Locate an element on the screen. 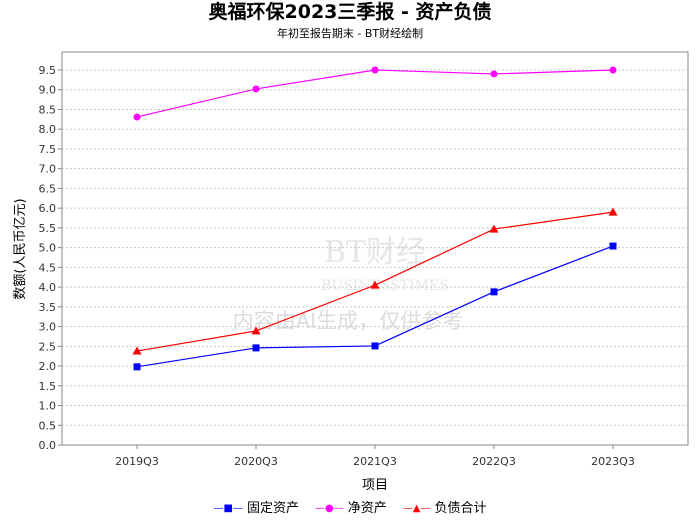  y-tick-label: 3.5 is located at coordinates (48, 307).